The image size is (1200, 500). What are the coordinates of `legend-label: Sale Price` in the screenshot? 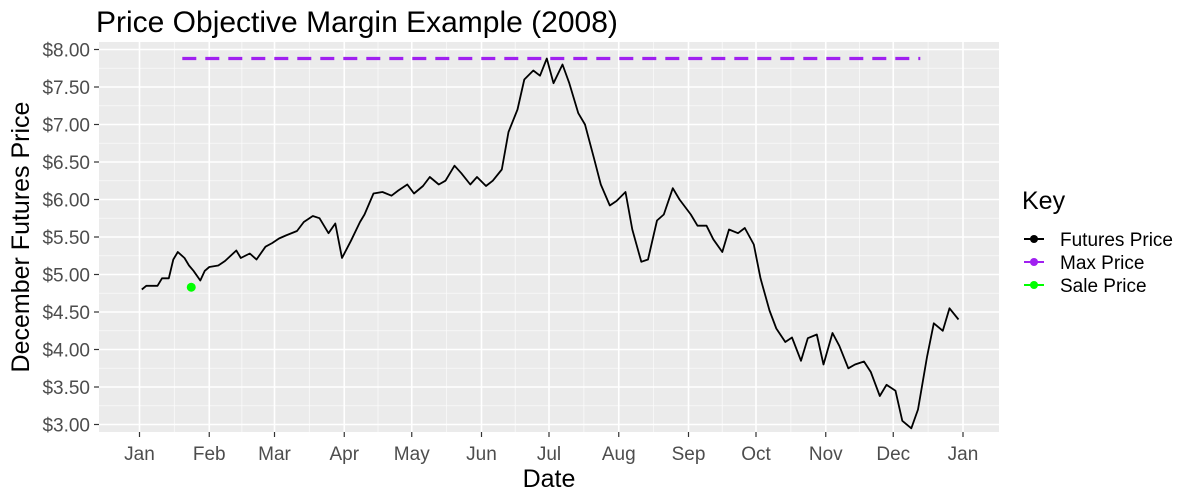 It's located at (1103, 286).